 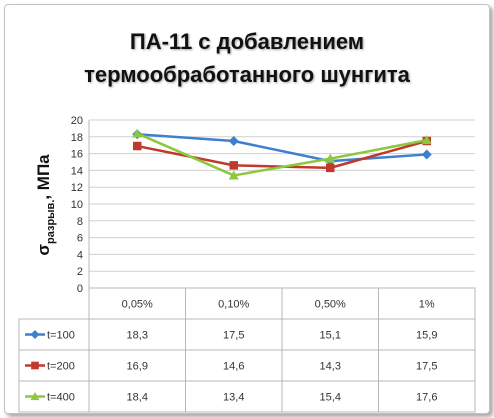 I want to click on x-category-label: 0,05%, so click(x=137, y=305).